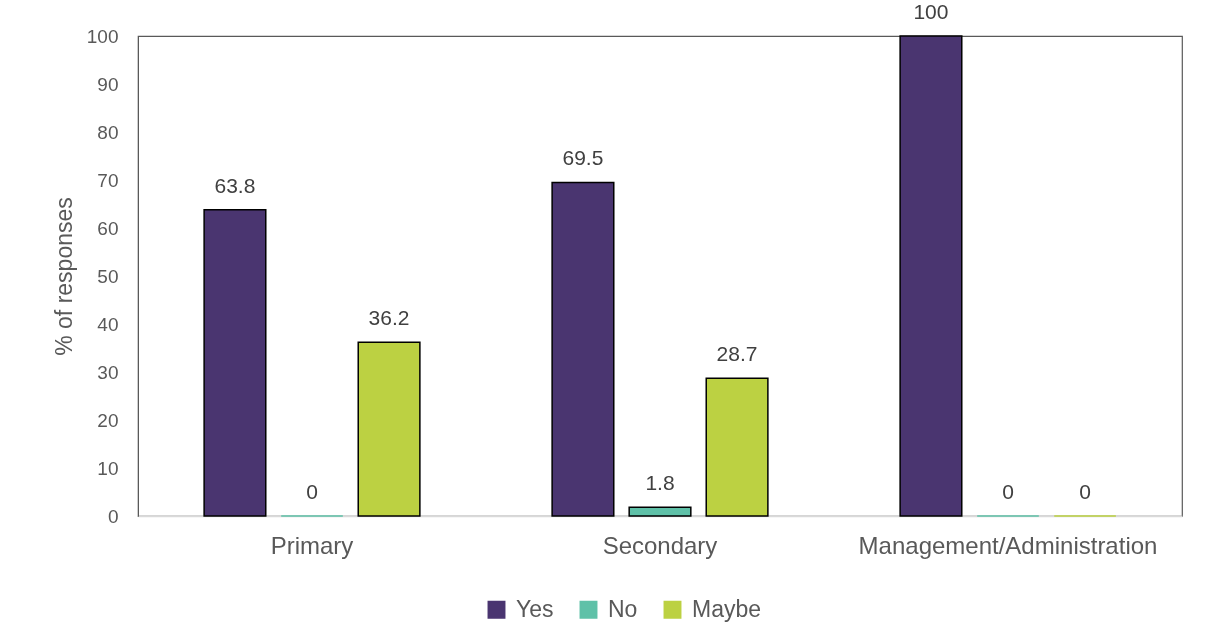 The image size is (1206, 644). Describe the element at coordinates (931, 11) in the screenshot. I see `data-label: 100` at that location.